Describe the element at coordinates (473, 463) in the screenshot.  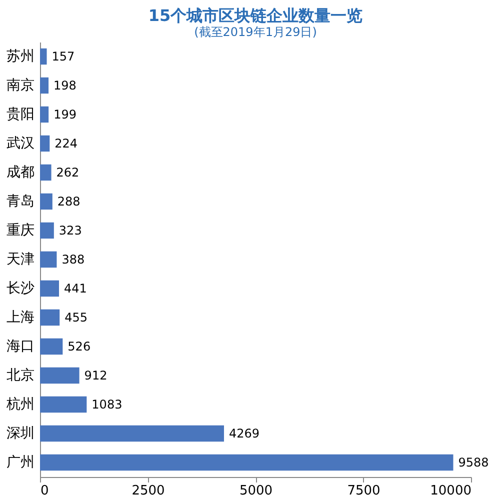
I see `data-label: 9588` at that location.